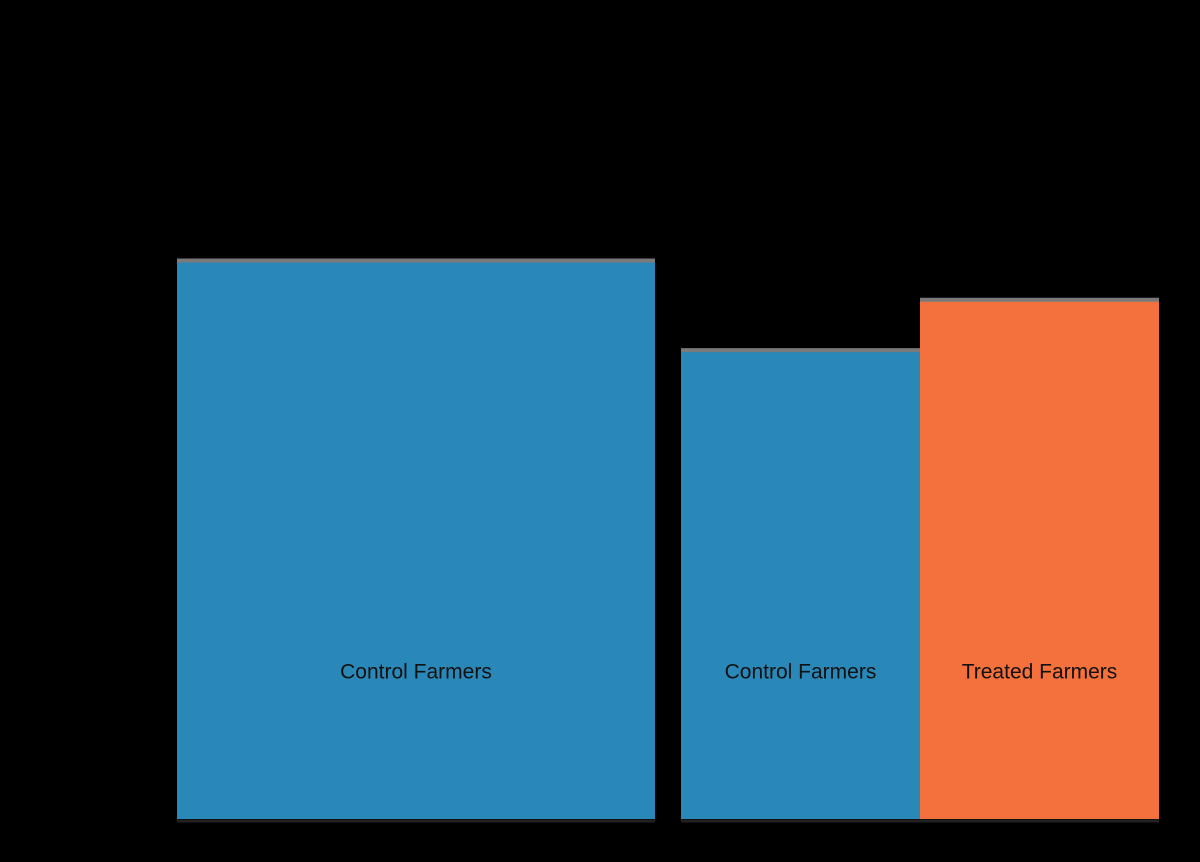 This screenshot has height=862, width=1200. What do you see at coordinates (1040, 672) in the screenshot?
I see `bar-label-treated-farmers: Treated Farmers` at bounding box center [1040, 672].